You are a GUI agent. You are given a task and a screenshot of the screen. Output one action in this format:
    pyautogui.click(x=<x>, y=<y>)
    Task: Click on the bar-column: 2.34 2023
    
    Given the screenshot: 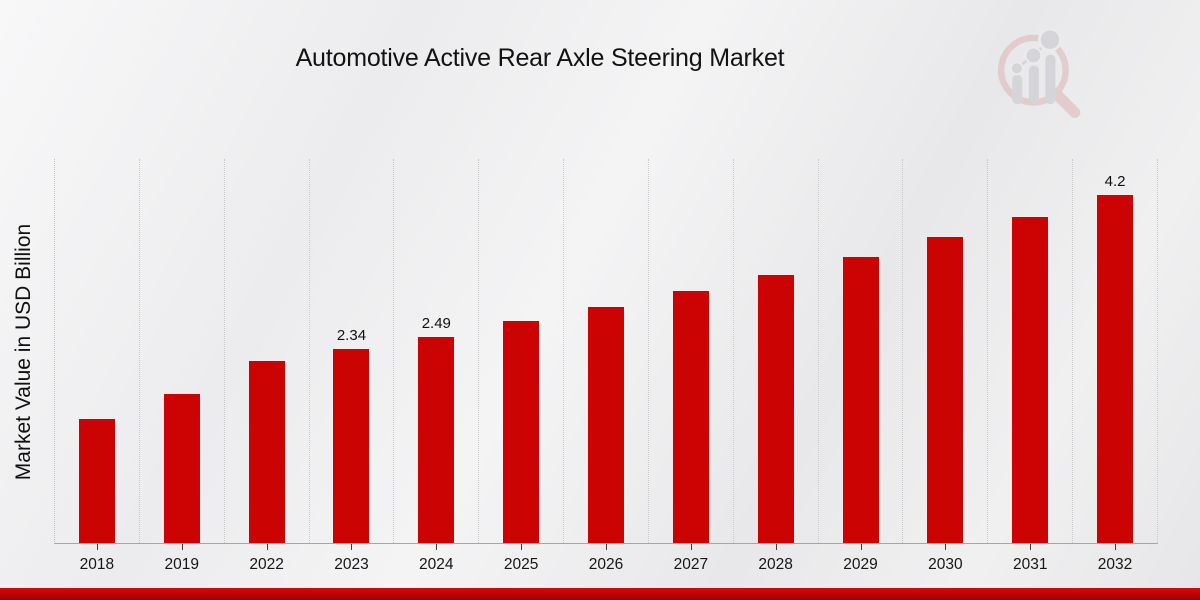 What is the action you would take?
    pyautogui.click(x=352, y=366)
    